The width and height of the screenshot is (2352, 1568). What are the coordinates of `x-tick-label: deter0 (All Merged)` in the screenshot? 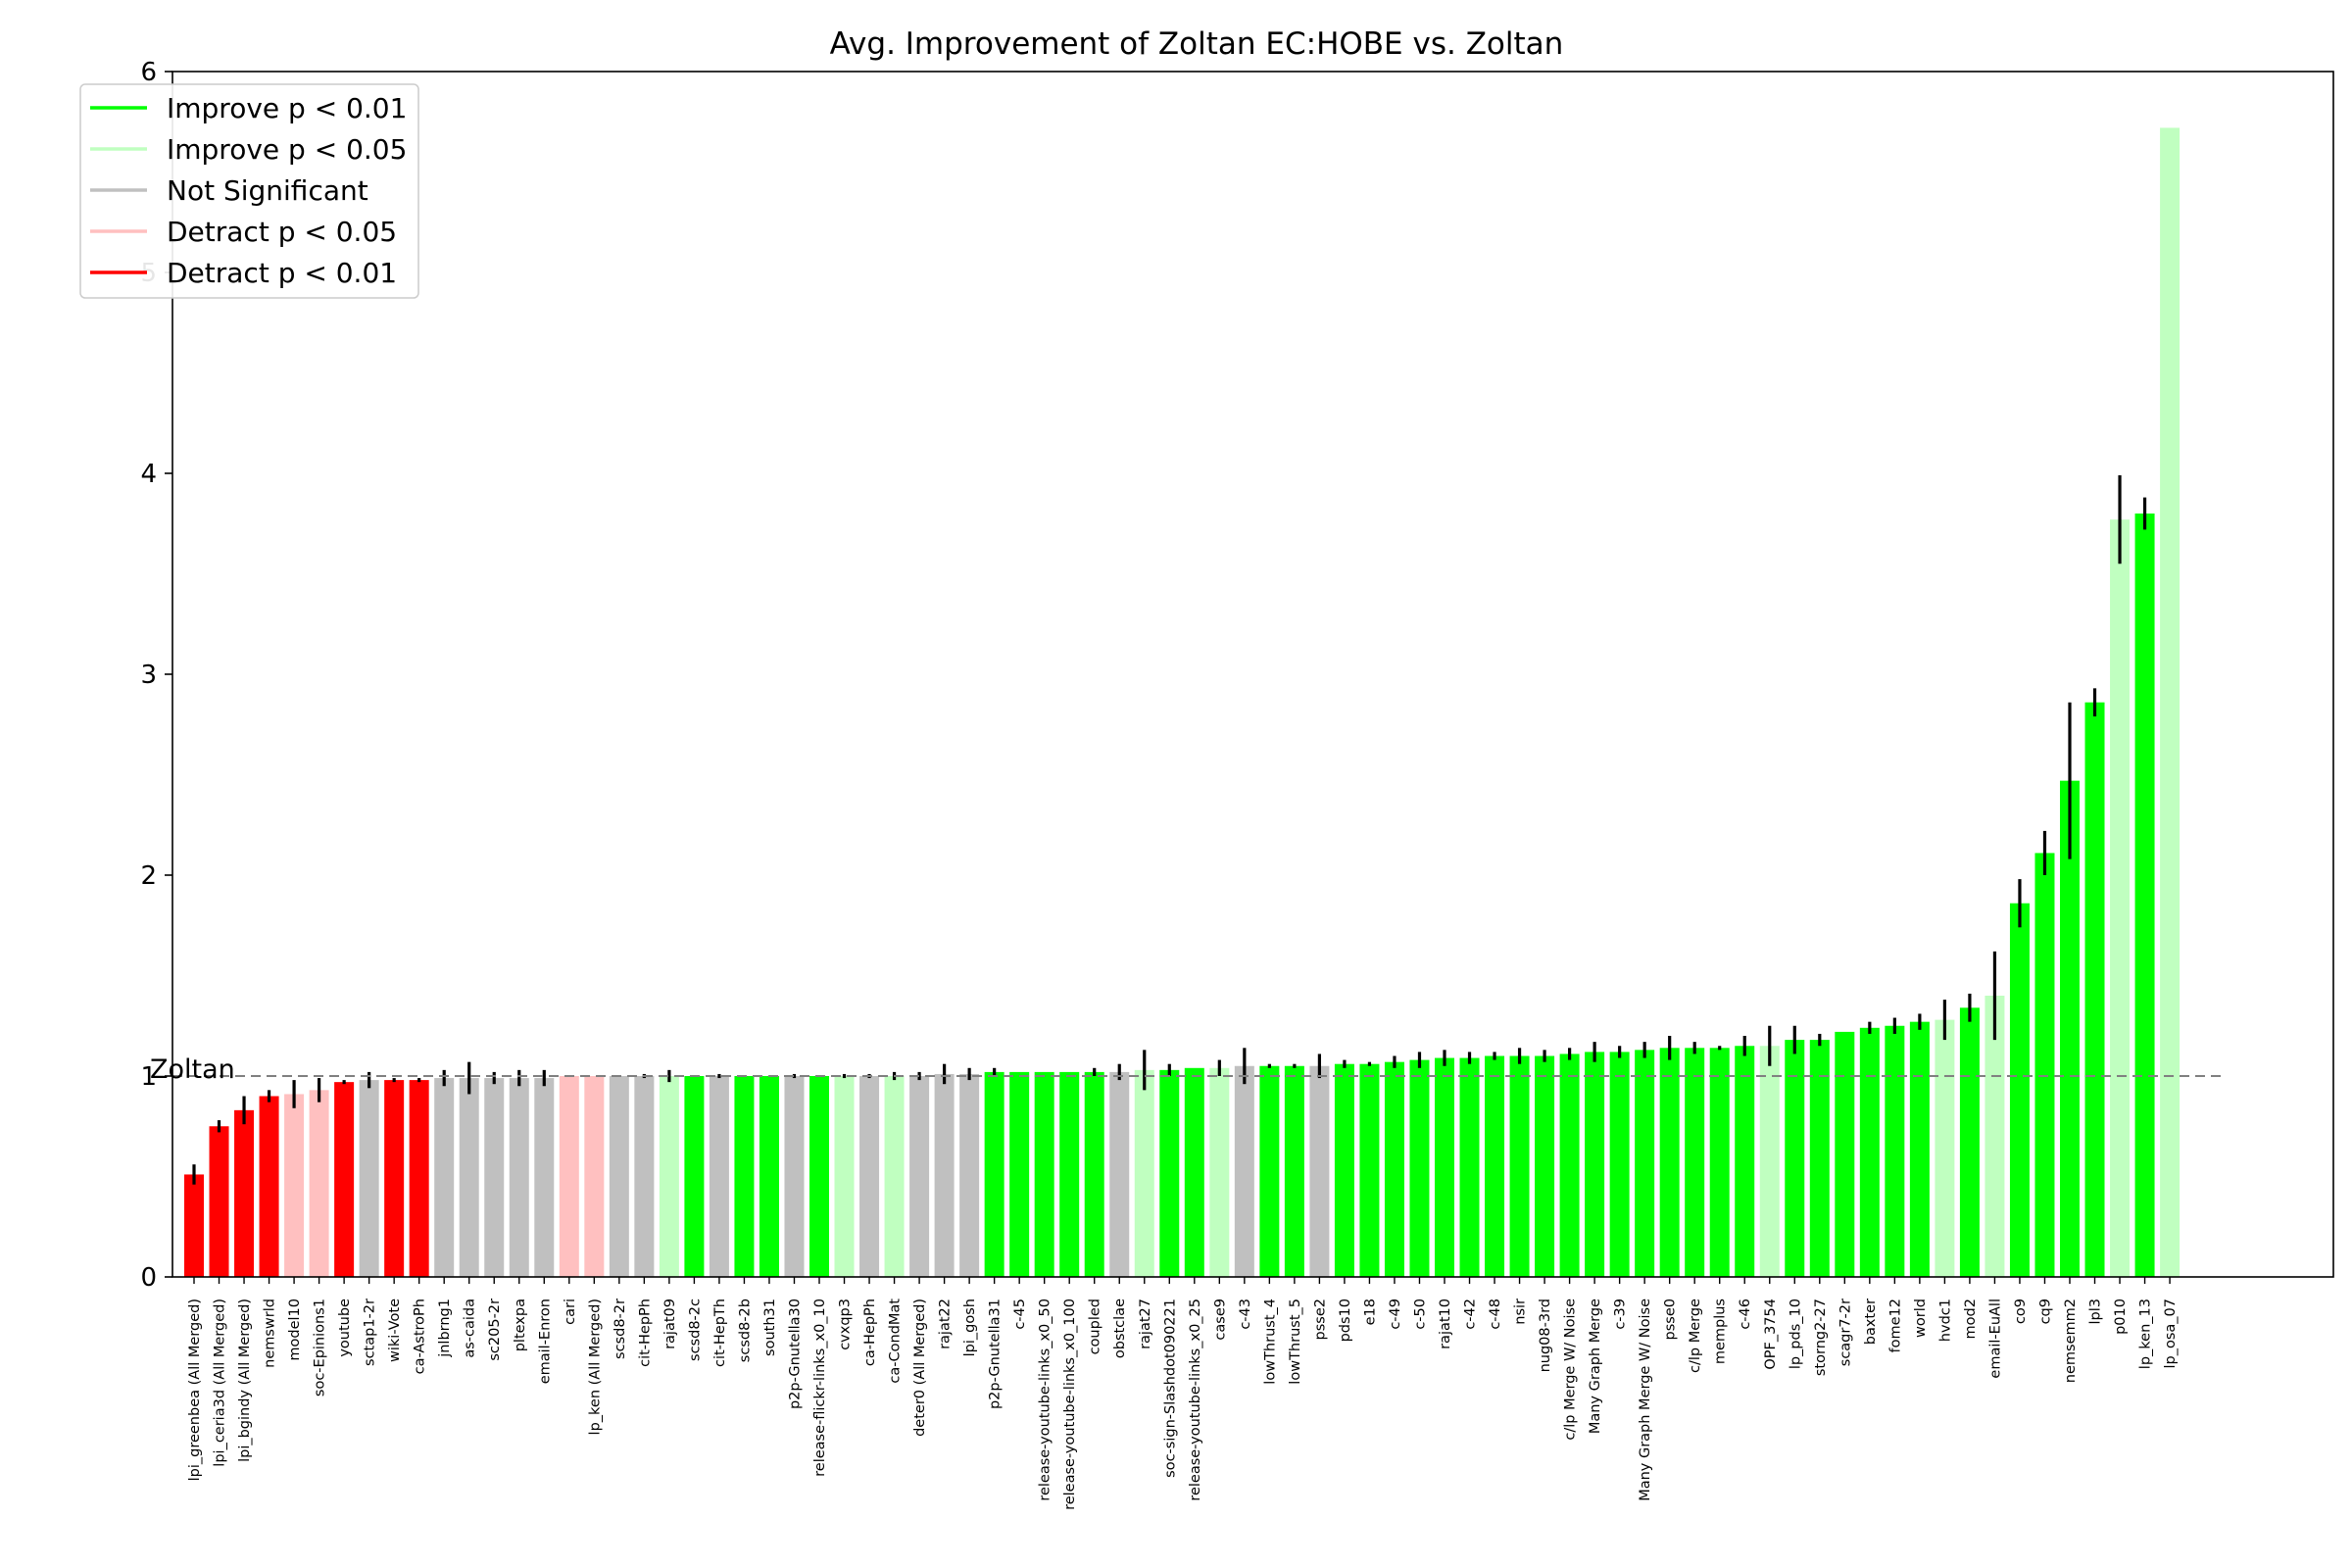 It's located at (920, 1367).